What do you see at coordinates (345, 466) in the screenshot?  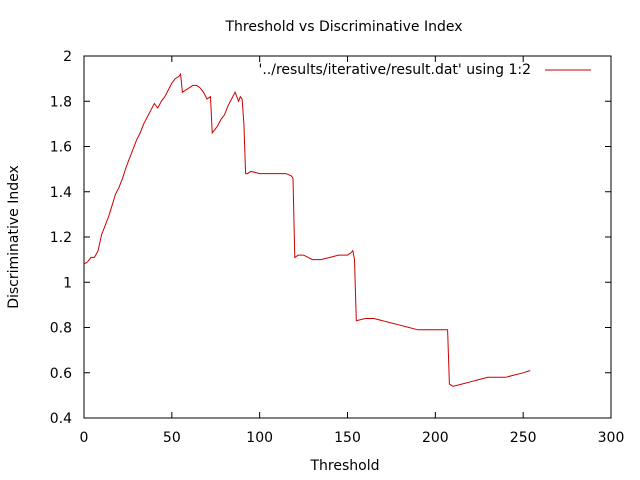 I see `x-axis-label: Threshold` at bounding box center [345, 466].